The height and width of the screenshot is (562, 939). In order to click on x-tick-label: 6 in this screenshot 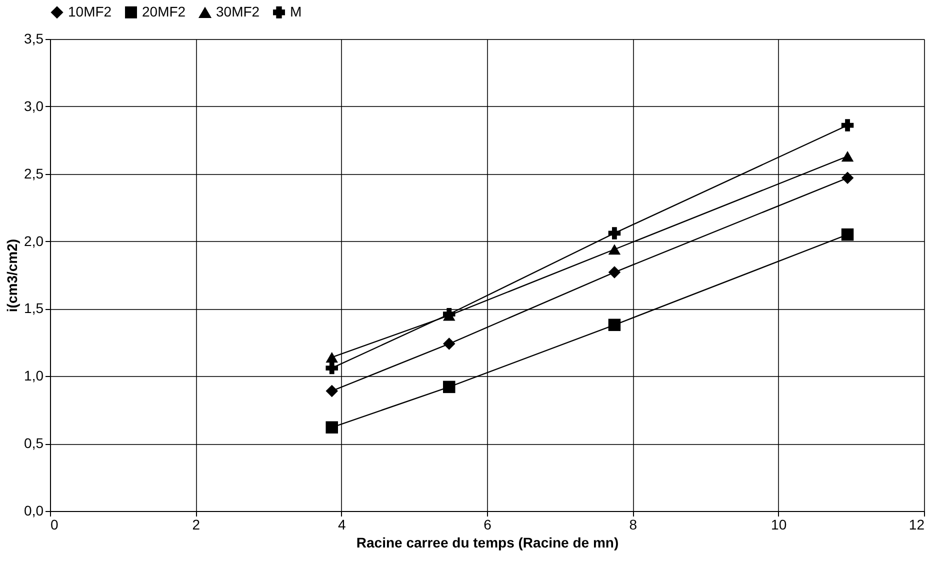, I will do `click(488, 524)`.